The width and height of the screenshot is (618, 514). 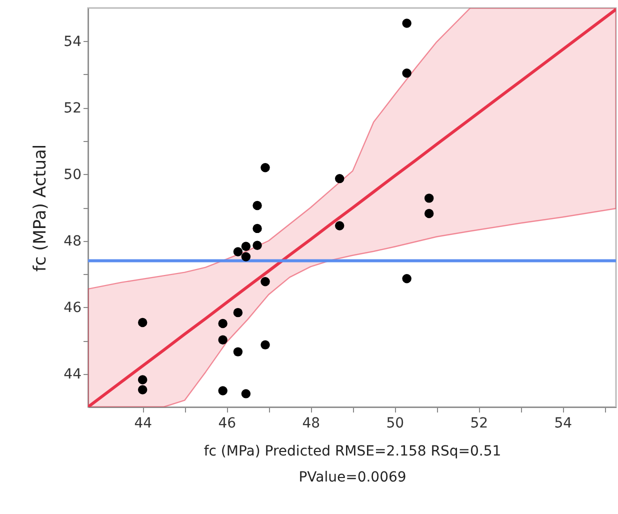 I want to click on y-tick-label: 52, so click(x=73, y=108).